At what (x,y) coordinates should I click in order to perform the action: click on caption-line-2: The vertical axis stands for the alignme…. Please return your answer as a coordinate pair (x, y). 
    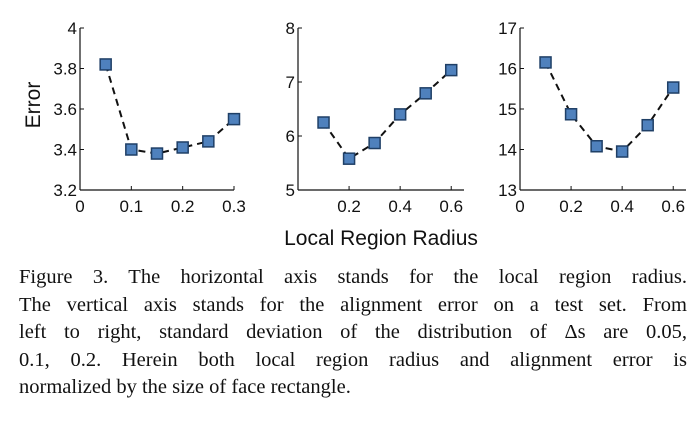
    Looking at the image, I should click on (353, 304).